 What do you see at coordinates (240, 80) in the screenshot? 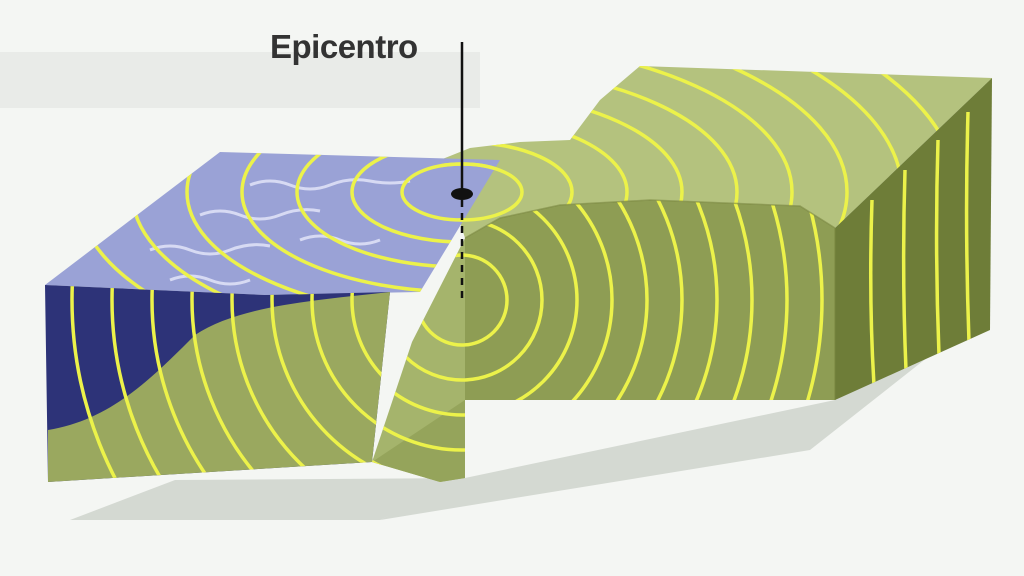
I see `background-band` at bounding box center [240, 80].